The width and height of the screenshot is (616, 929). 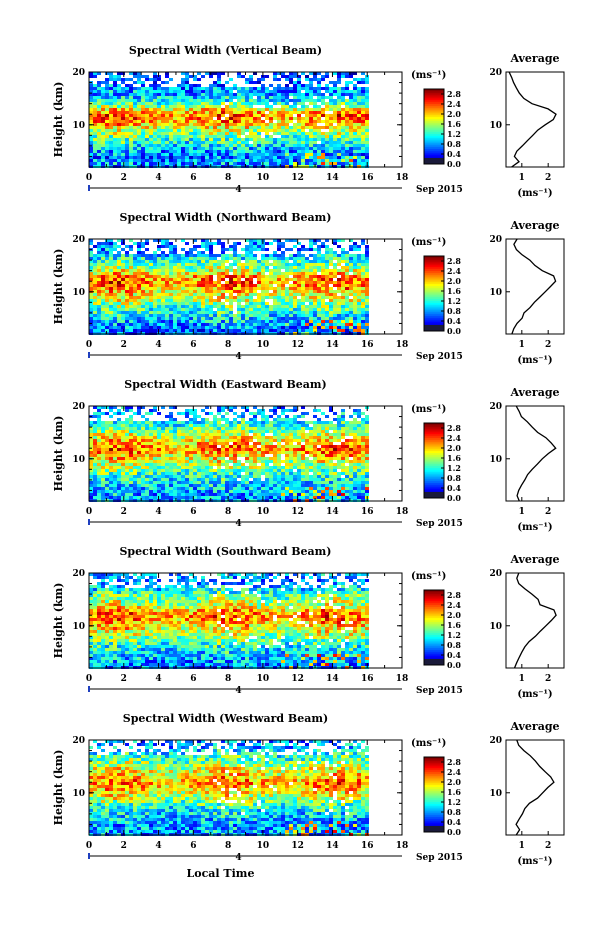 What do you see at coordinates (522, 846) in the screenshot?
I see `average-x-tick-label: 1` at bounding box center [522, 846].